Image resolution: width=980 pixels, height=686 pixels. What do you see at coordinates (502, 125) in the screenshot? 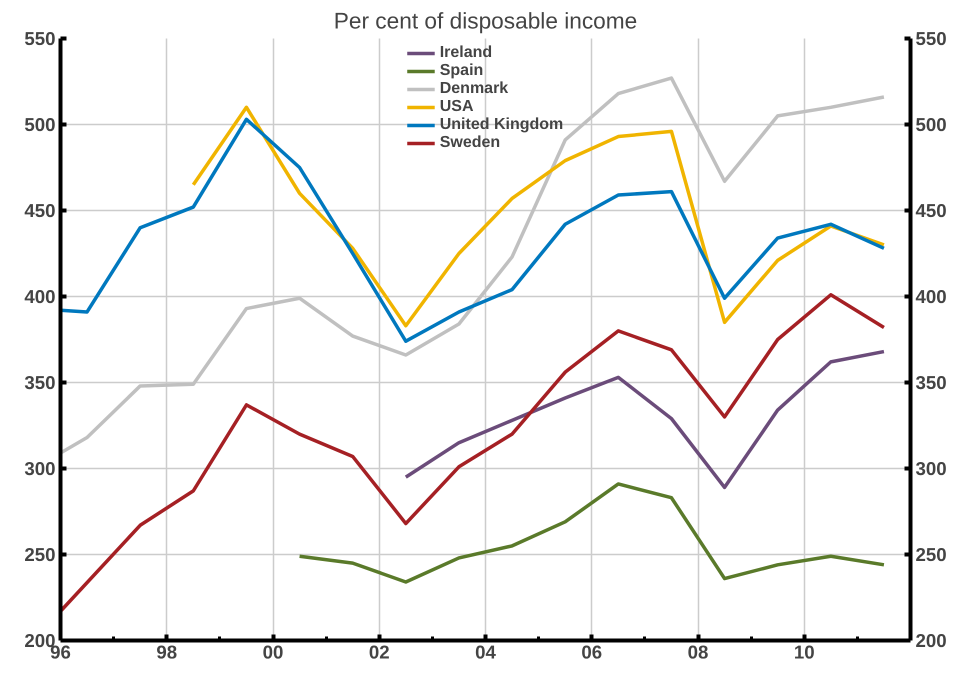
I see `legend-label: United Kingdom` at bounding box center [502, 125].